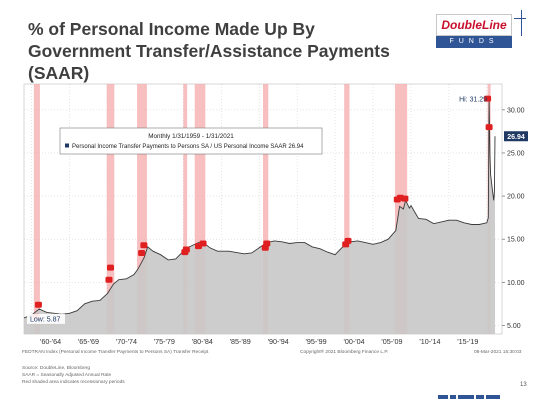 Image resolution: width=554 pixels, height=410 pixels. What do you see at coordinates (474, 42) in the screenshot?
I see `logo-funds: FUNDS` at bounding box center [474, 42].